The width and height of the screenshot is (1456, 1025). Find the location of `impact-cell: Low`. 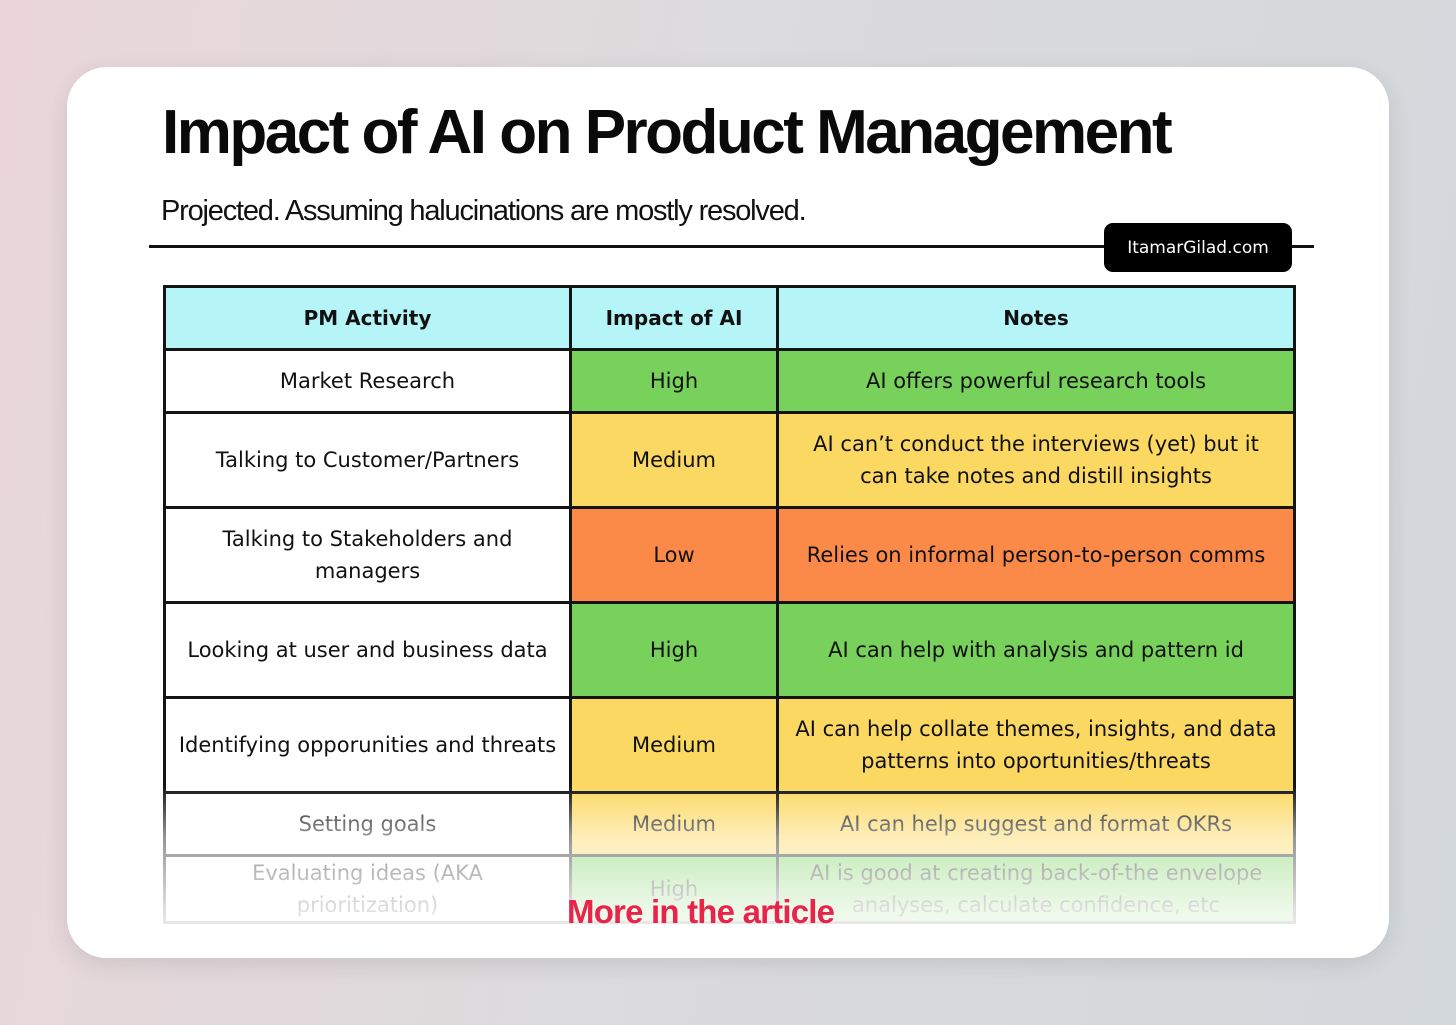

impact-cell: Low is located at coordinates (674, 555).